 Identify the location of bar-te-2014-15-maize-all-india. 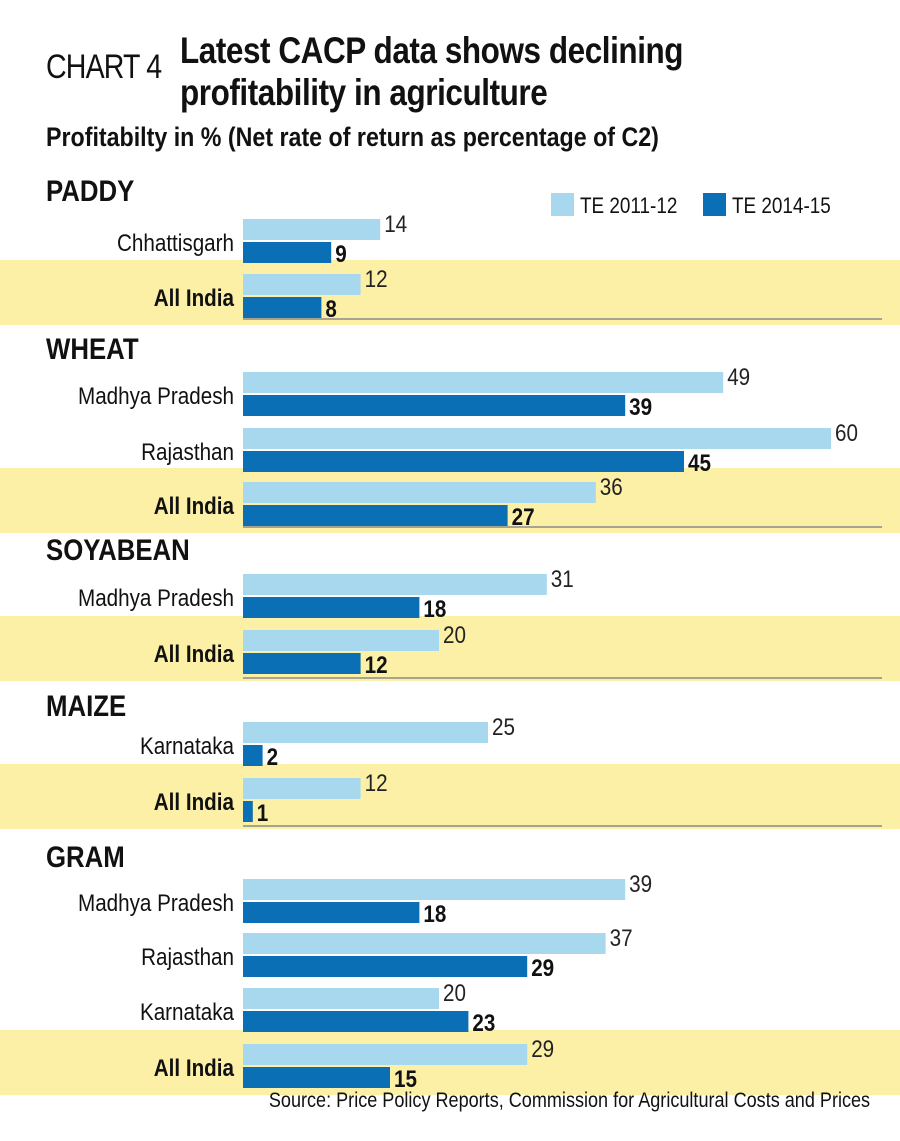
(248, 811).